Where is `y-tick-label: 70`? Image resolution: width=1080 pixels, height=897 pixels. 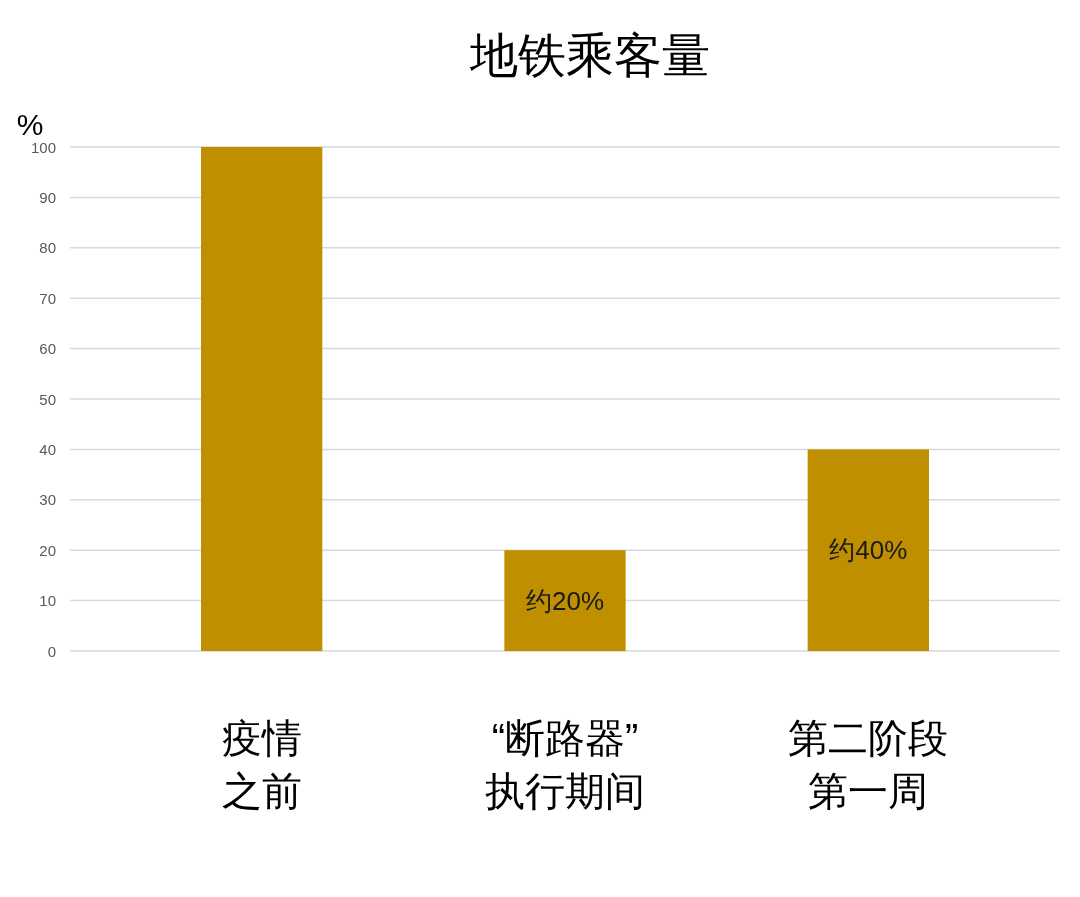
y-tick-label: 70 is located at coordinates (47, 298).